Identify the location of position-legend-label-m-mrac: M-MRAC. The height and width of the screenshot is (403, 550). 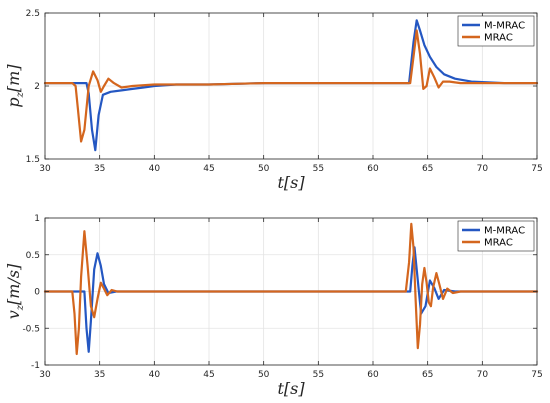
(504, 26).